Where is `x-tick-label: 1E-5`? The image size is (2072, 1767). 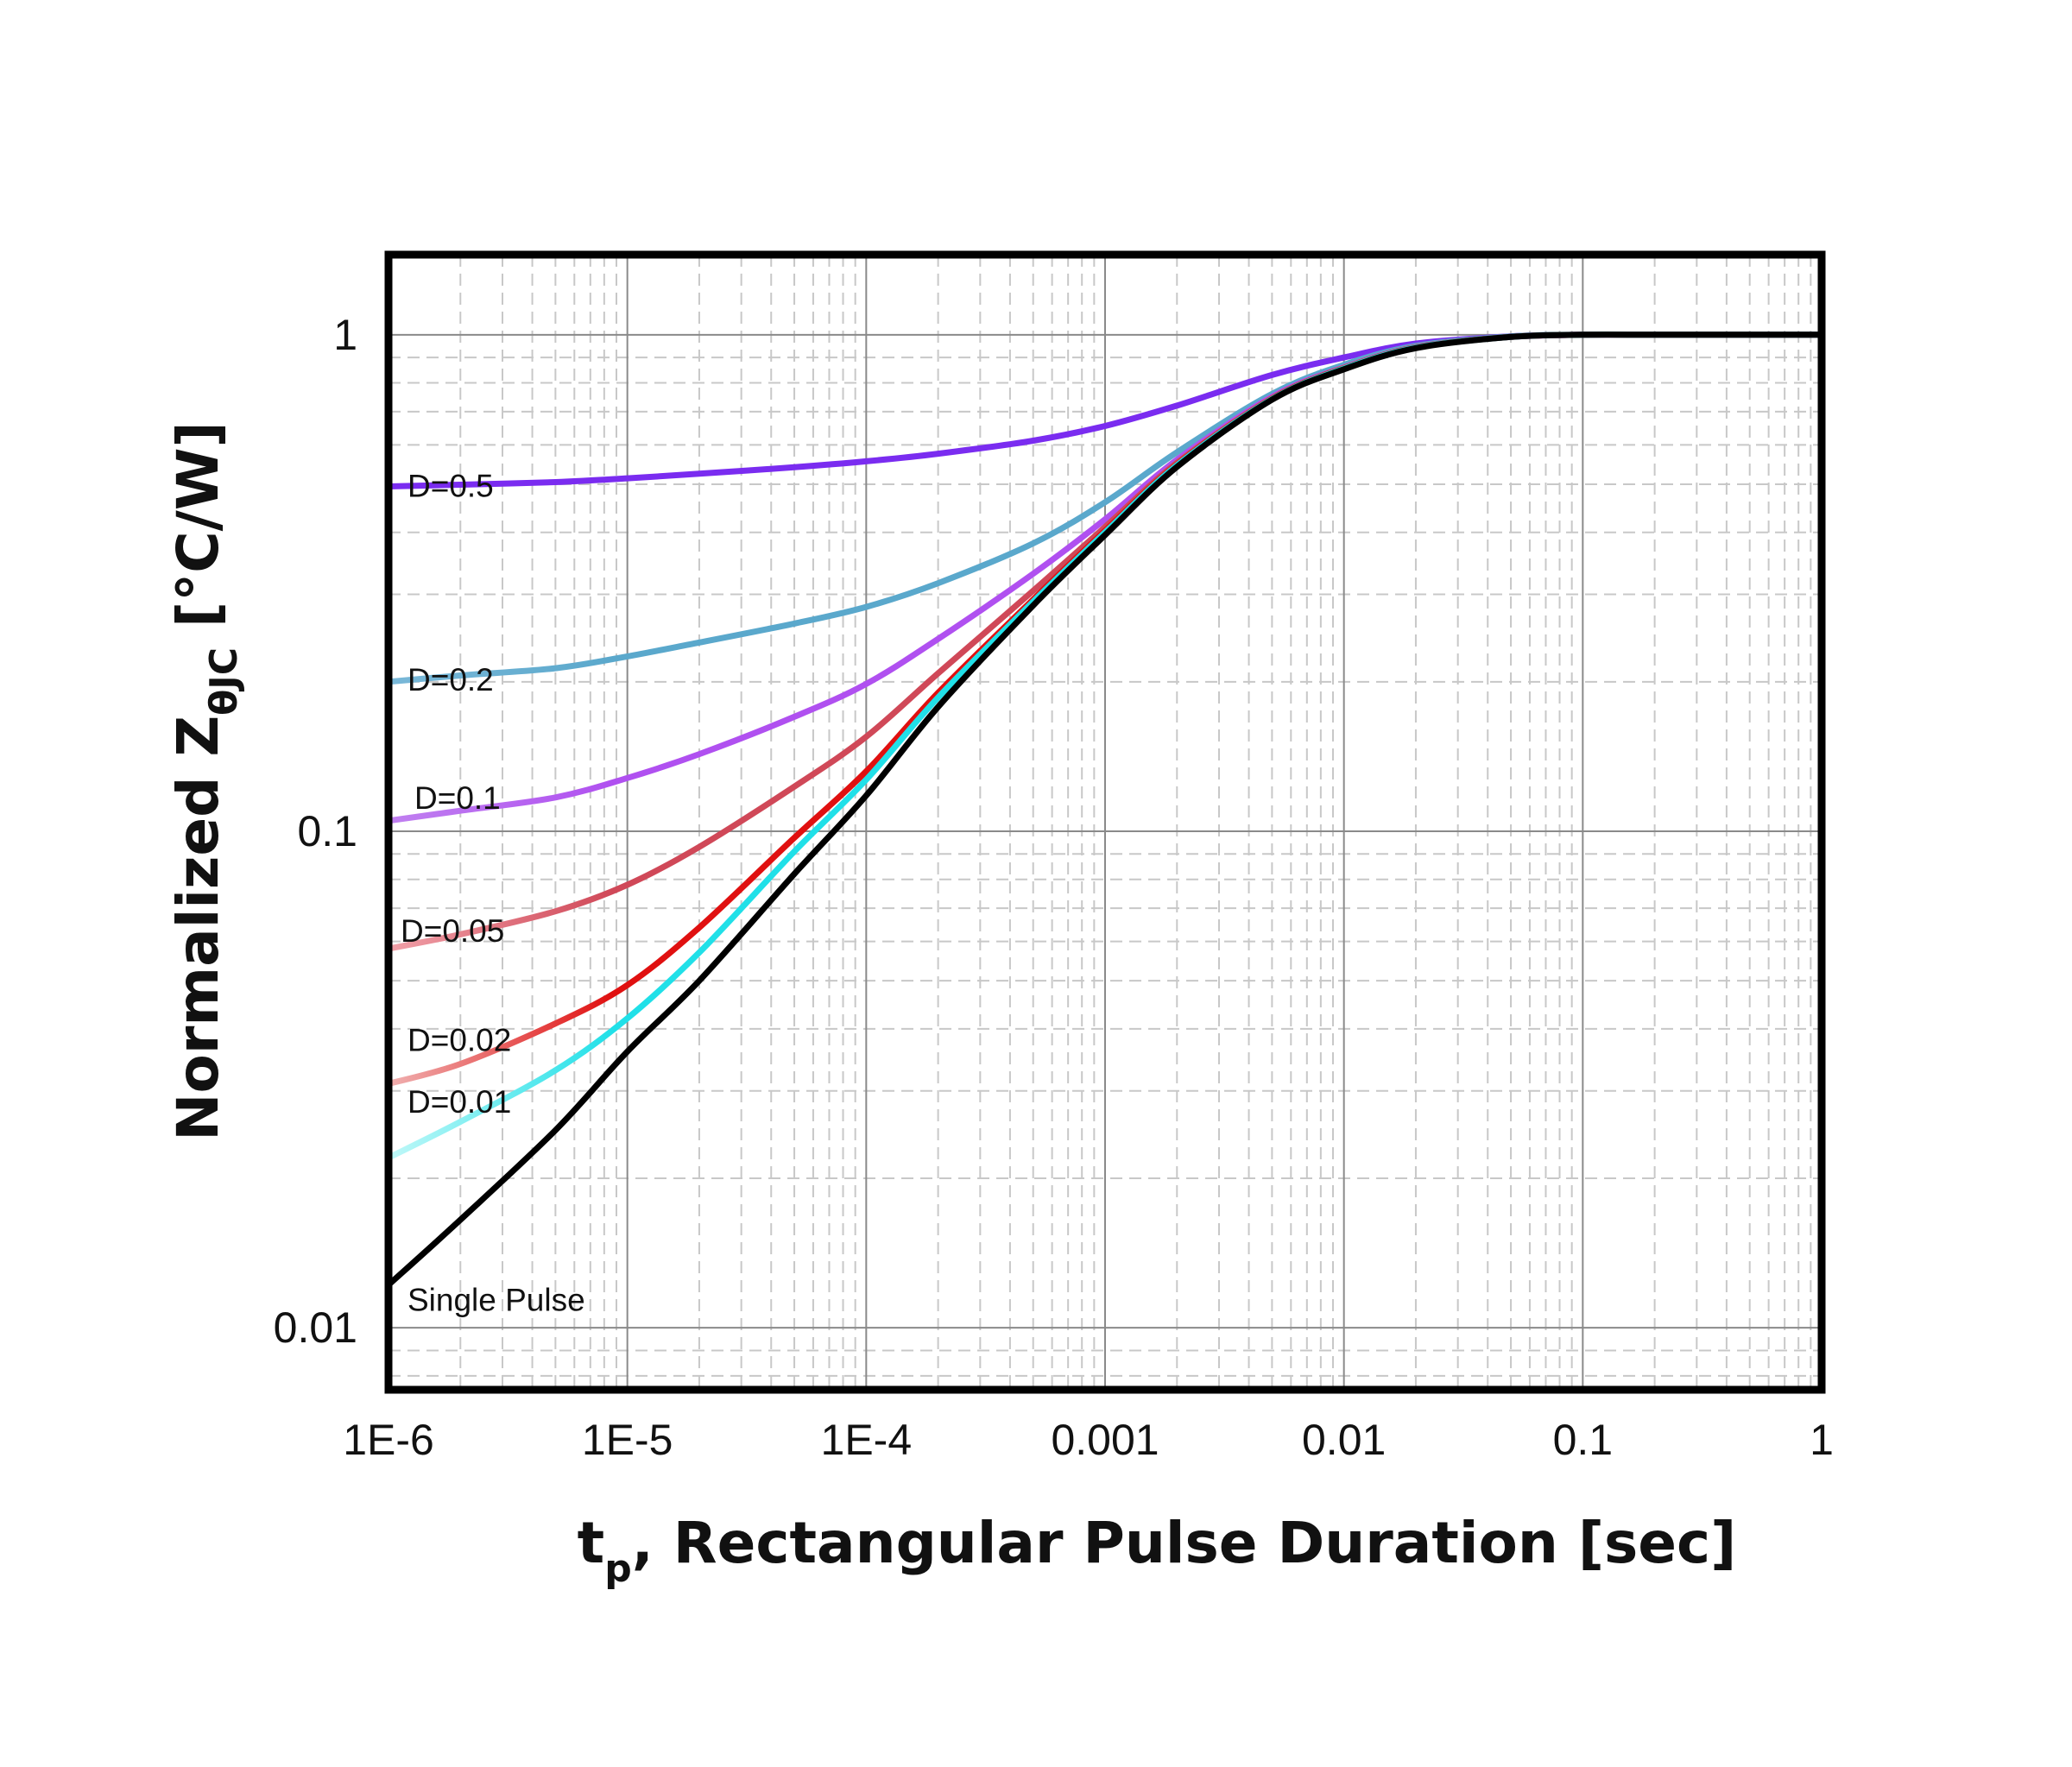
x-tick-label: 1E-5 is located at coordinates (627, 1440).